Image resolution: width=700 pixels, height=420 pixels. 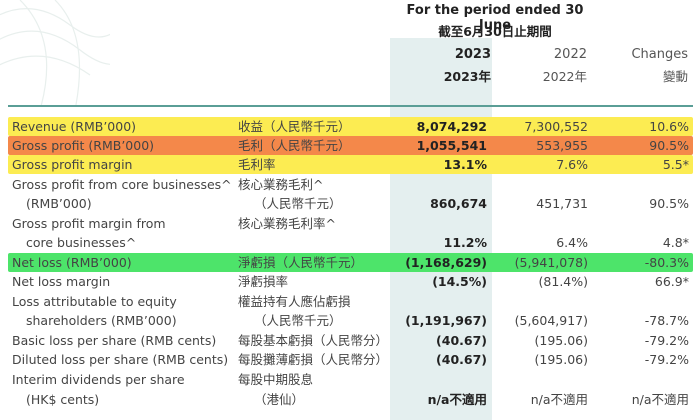 What do you see at coordinates (313, 340) in the screenshot?
I see `row-label-cn: 每股基本虧損（人民幣分）` at bounding box center [313, 340].